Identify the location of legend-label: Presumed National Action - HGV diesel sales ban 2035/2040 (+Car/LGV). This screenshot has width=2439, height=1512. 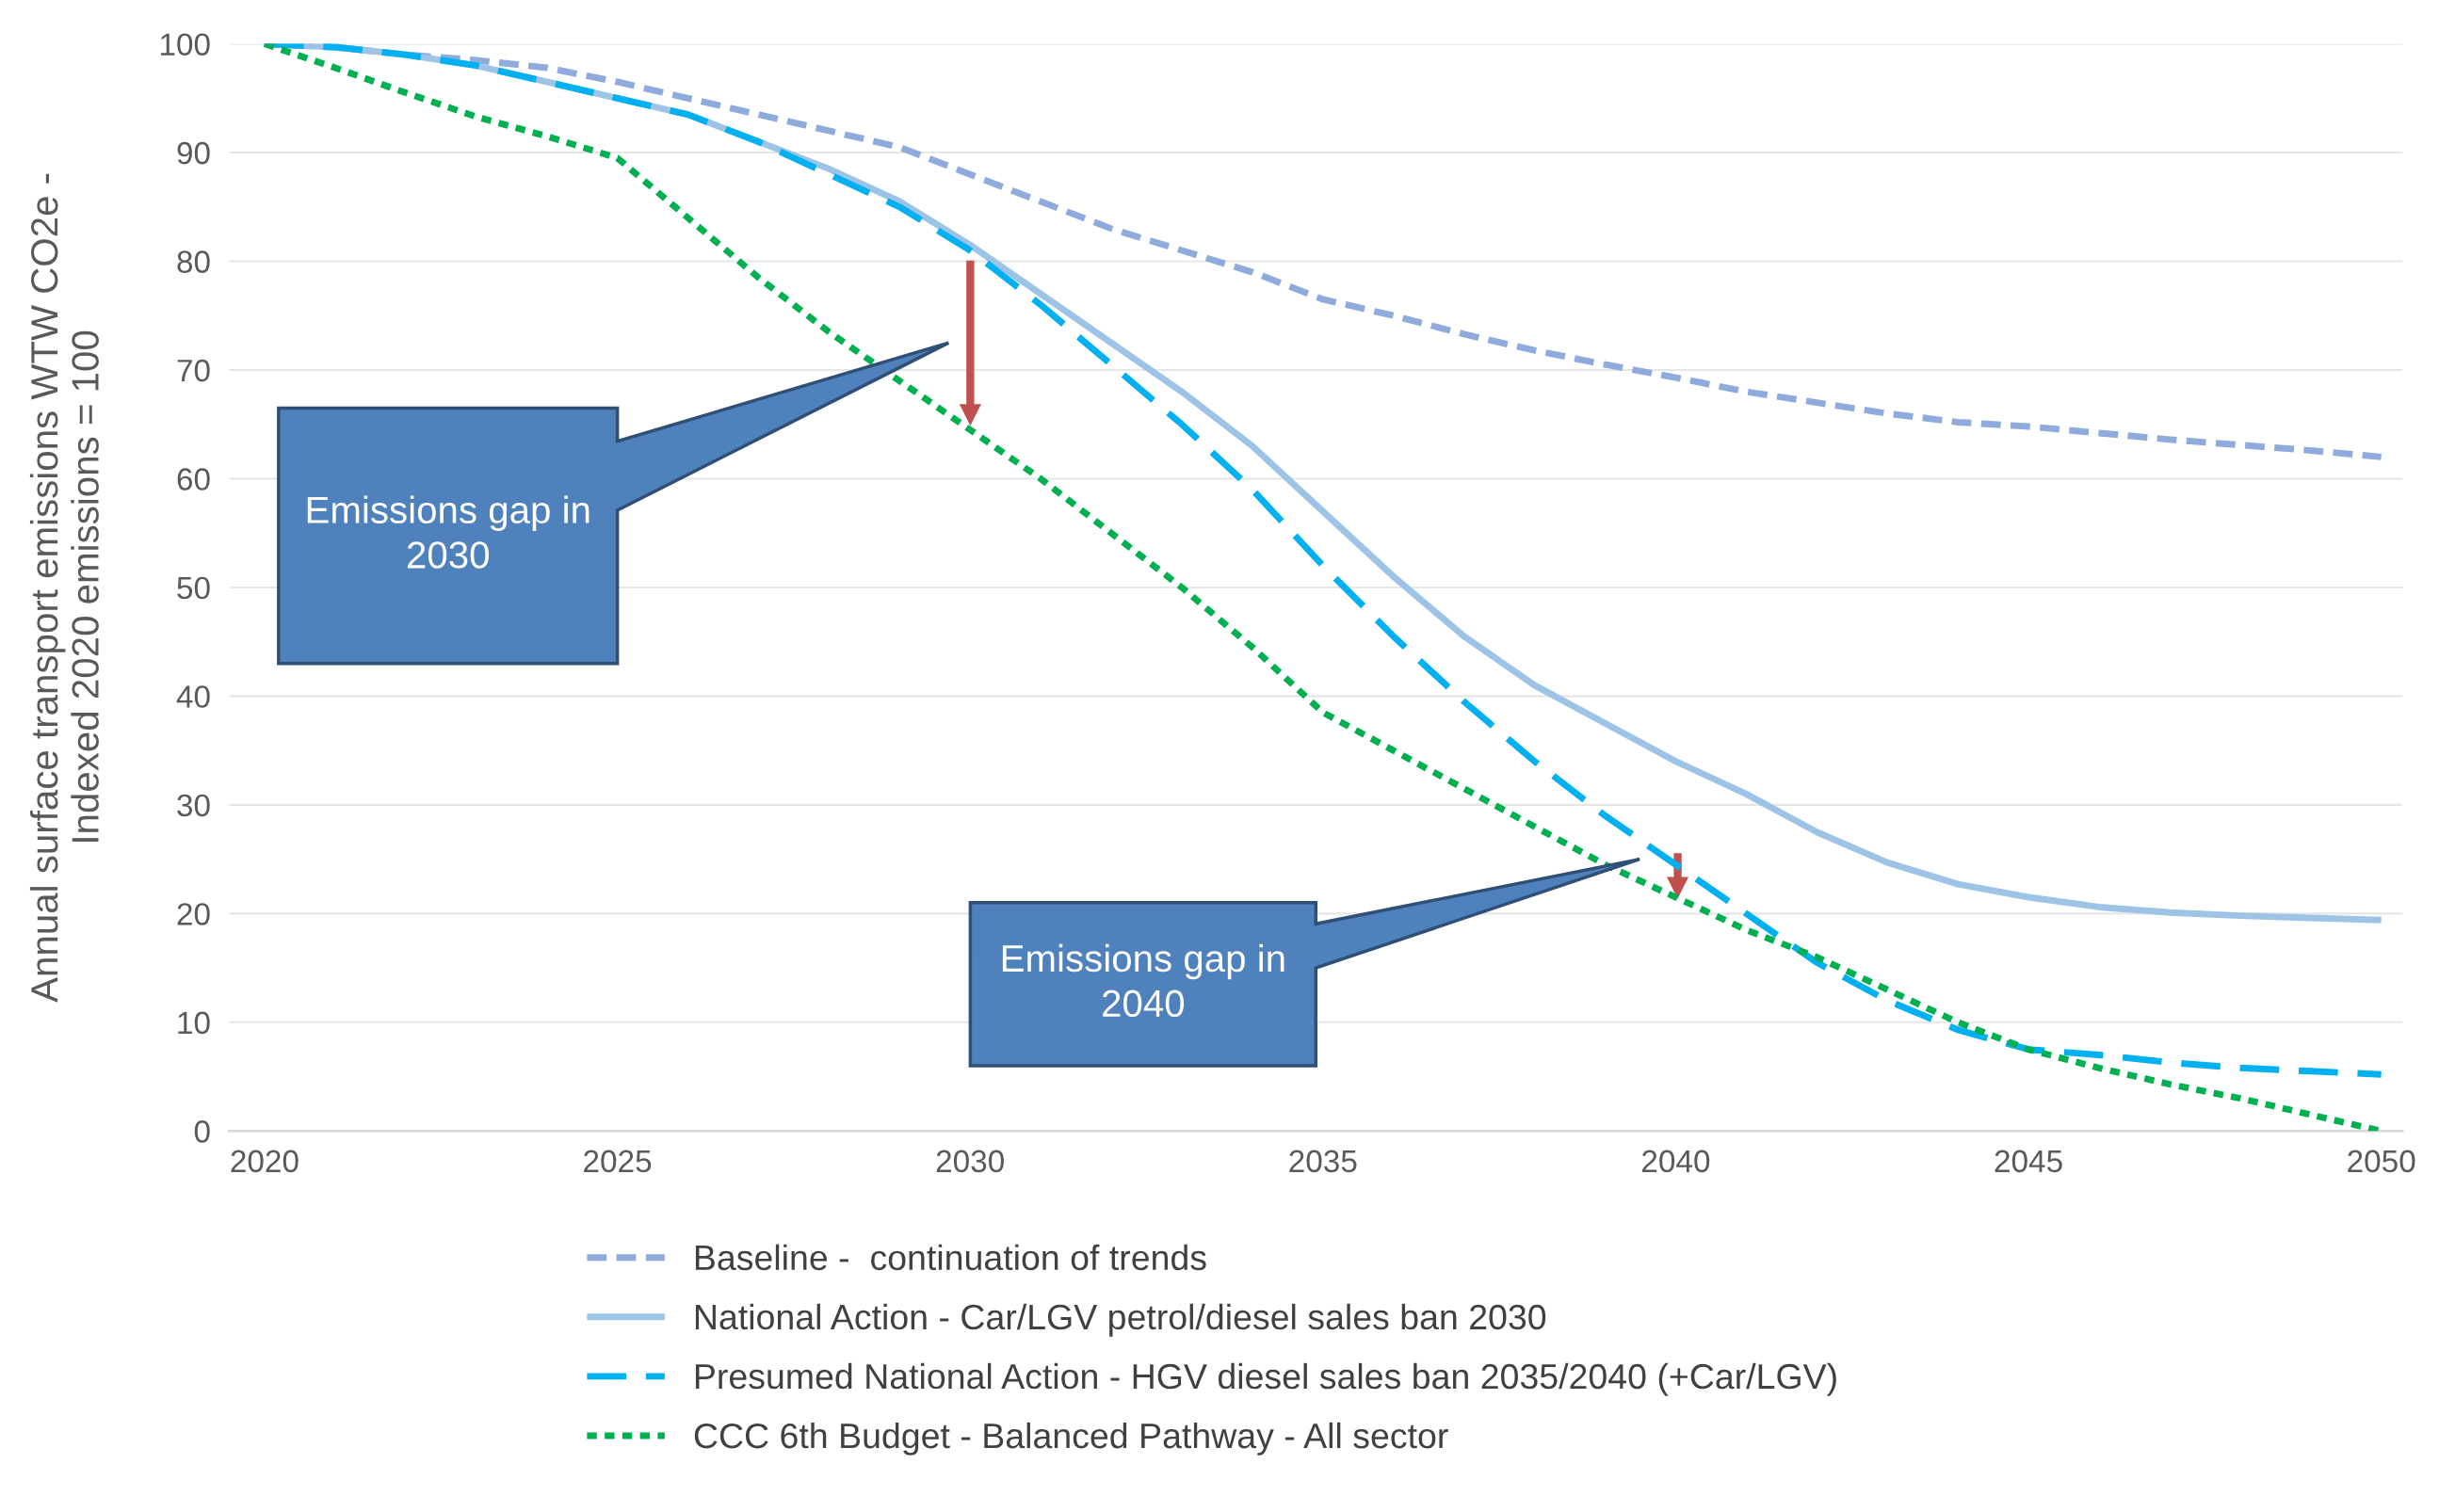
(1265, 1379).